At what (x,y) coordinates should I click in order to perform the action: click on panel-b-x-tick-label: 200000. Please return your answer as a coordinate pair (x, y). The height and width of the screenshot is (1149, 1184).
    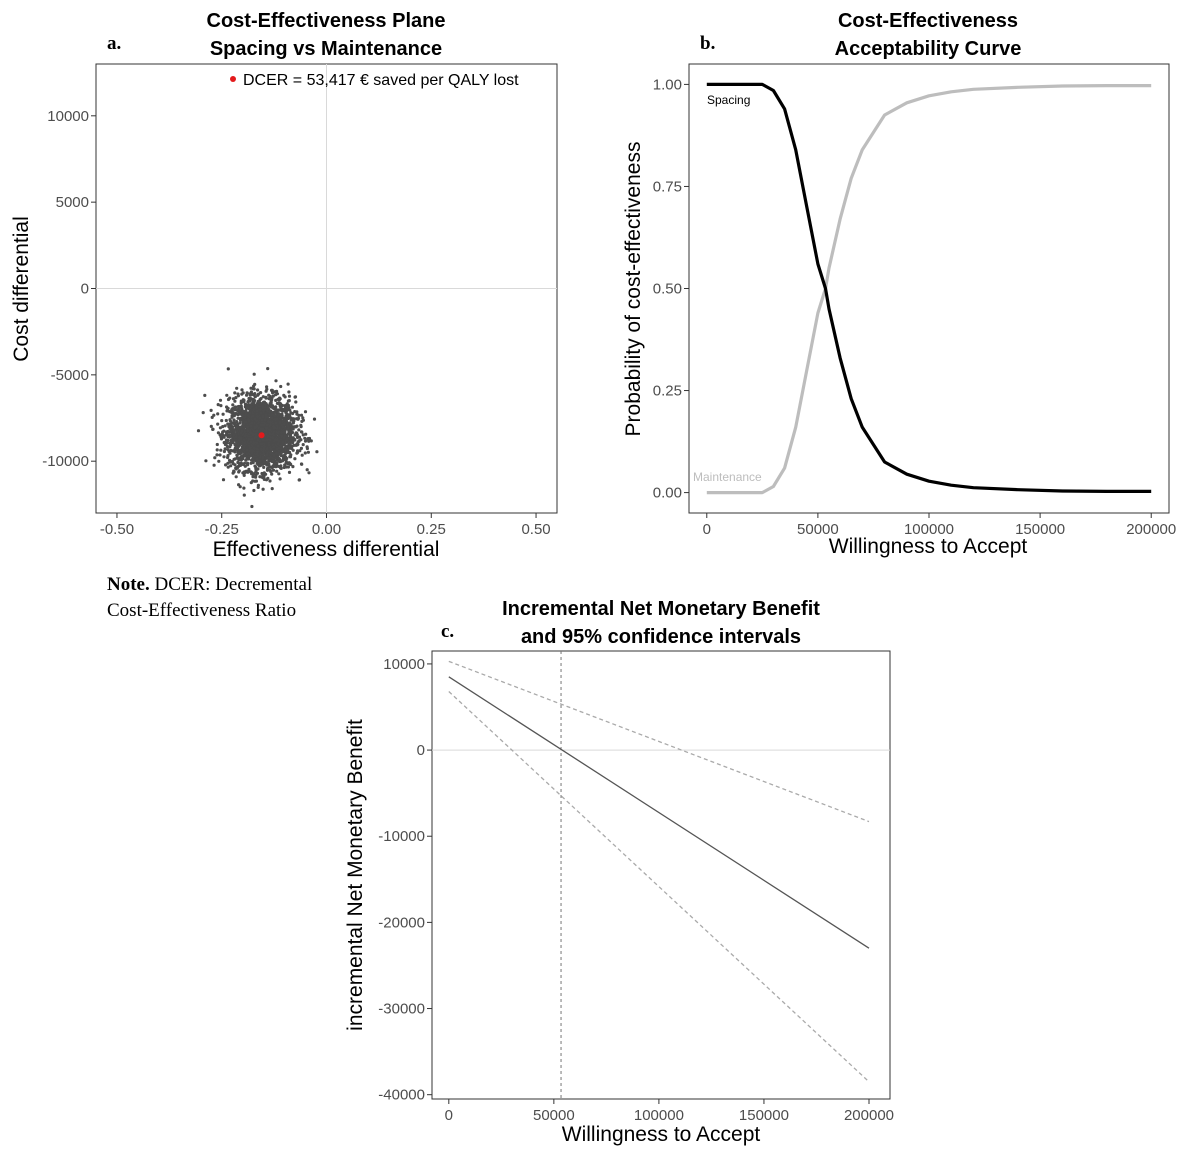
    Looking at the image, I should click on (1151, 529).